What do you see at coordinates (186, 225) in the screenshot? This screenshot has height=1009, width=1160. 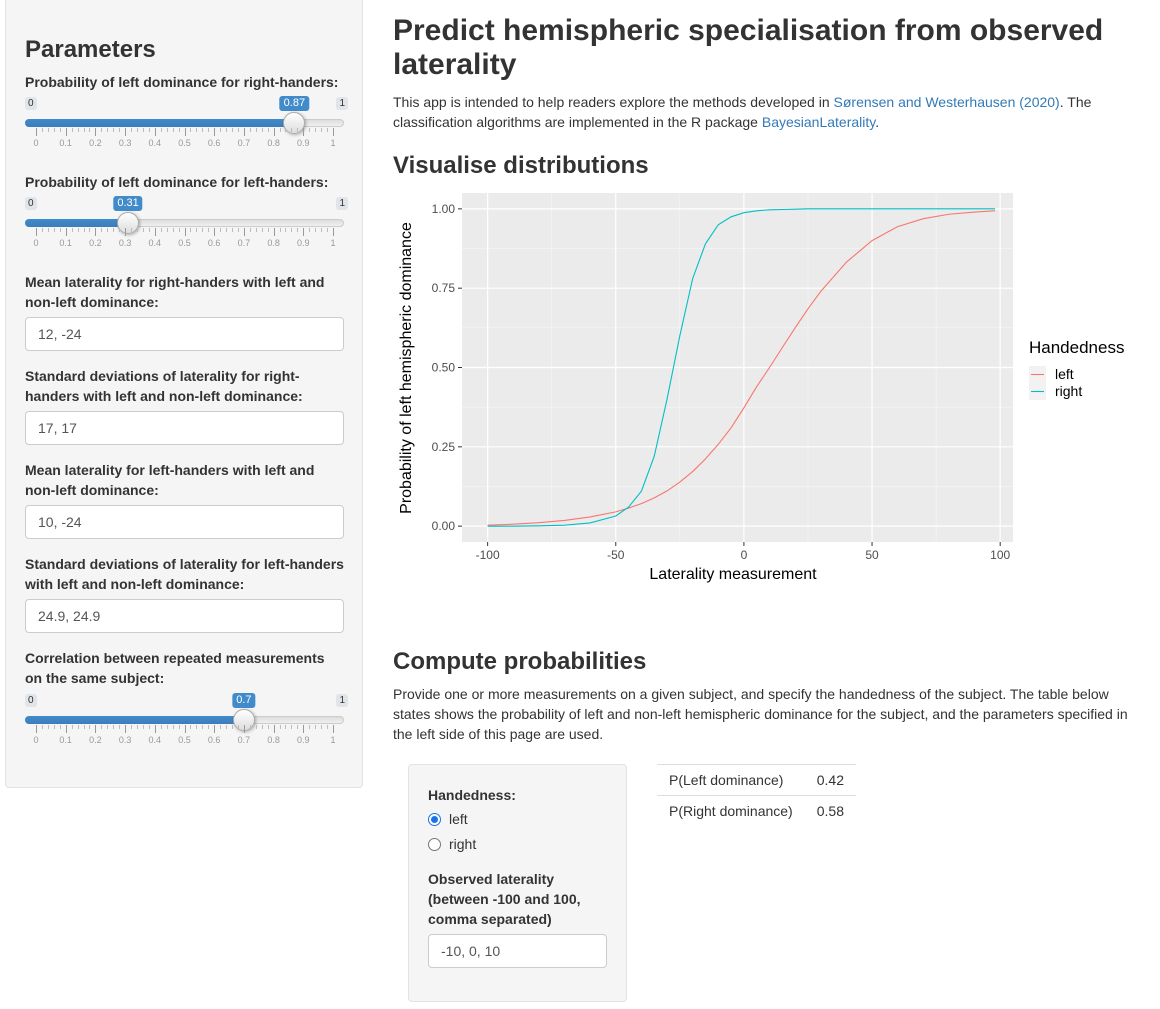 I see `slider-prob-left-handers: 0 1 0.31 0 0.1 0.2 0.3 0.4 0.5 0.6 0.7 0.8 0.9 1` at bounding box center [186, 225].